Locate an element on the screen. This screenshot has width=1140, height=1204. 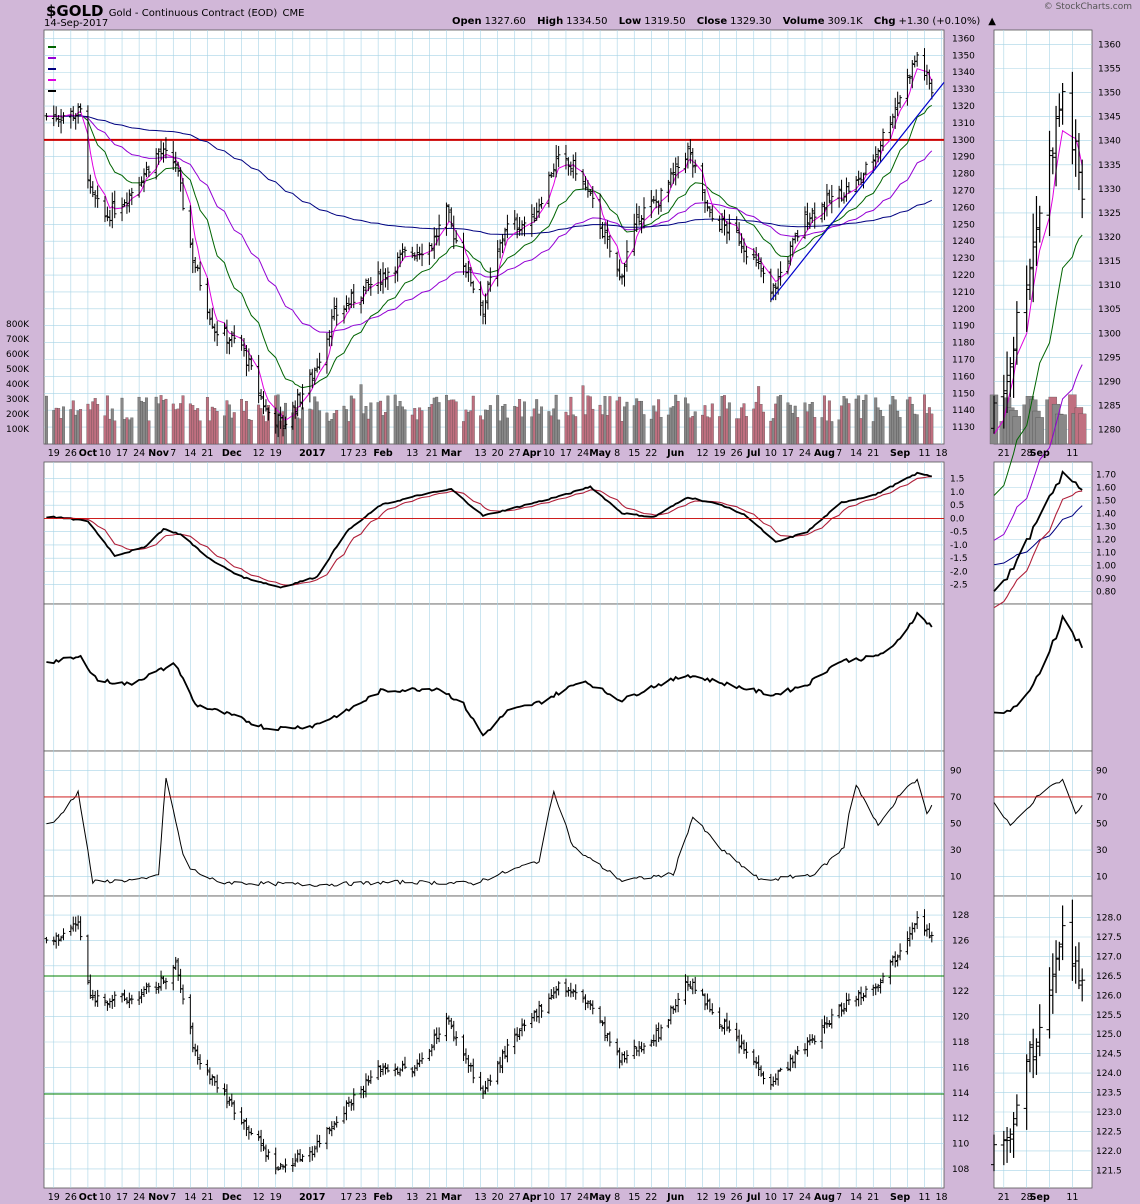
x-axis-label: Feb is located at coordinates (383, 453).